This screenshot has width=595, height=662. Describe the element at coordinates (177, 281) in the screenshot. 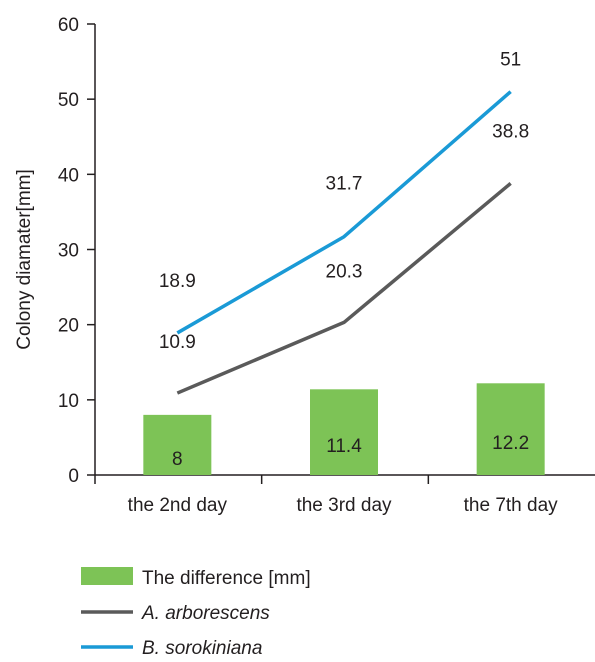

I see `line-data-label: 18.9` at that location.